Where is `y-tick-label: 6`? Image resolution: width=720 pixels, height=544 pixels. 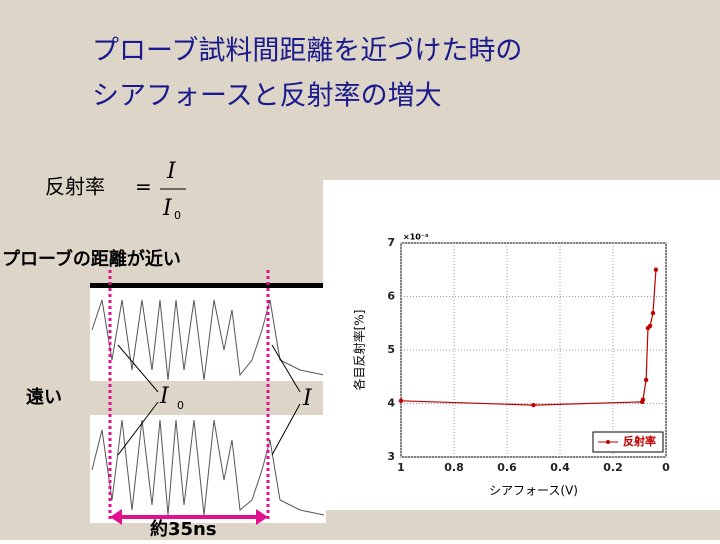
y-tick-label: 6 is located at coordinates (391, 296).